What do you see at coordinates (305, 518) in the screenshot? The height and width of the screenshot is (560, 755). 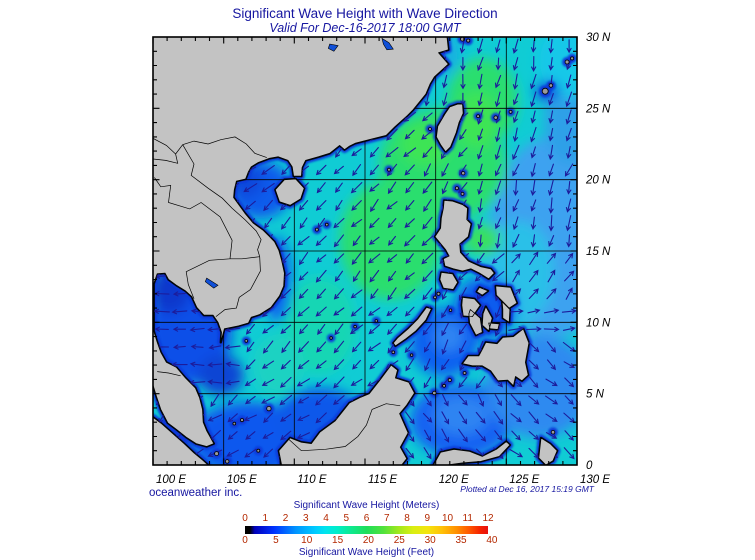 I see `meters-tick: 3` at bounding box center [305, 518].